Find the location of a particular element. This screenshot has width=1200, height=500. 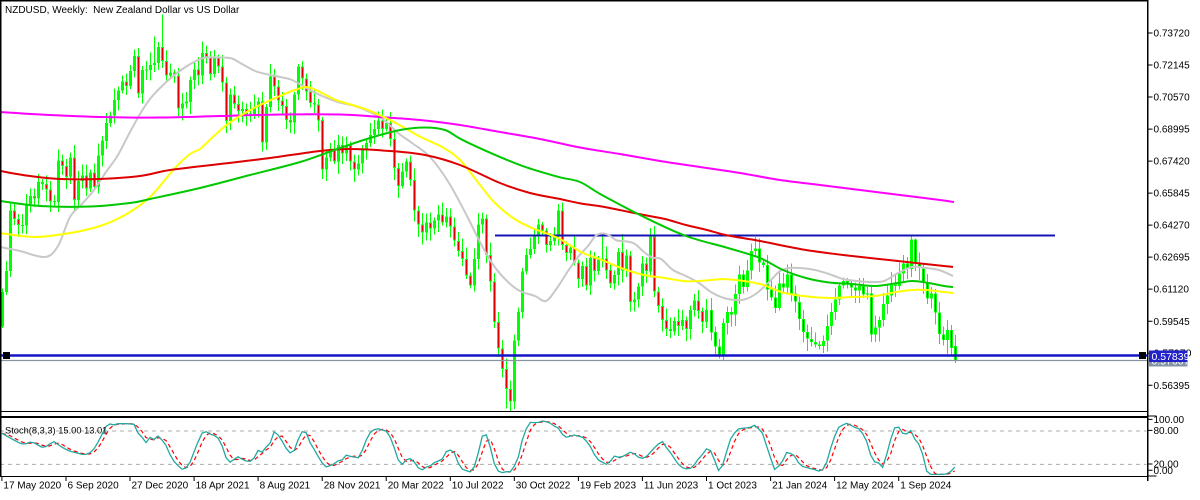

svg-text: 19 Feb 2023 is located at coordinates (608, 486).